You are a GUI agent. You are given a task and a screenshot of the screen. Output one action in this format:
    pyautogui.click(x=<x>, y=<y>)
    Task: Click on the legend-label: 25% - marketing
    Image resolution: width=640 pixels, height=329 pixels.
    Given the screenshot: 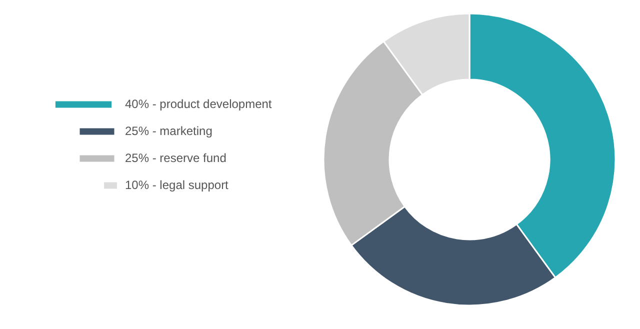 What is the action you would take?
    pyautogui.click(x=168, y=131)
    